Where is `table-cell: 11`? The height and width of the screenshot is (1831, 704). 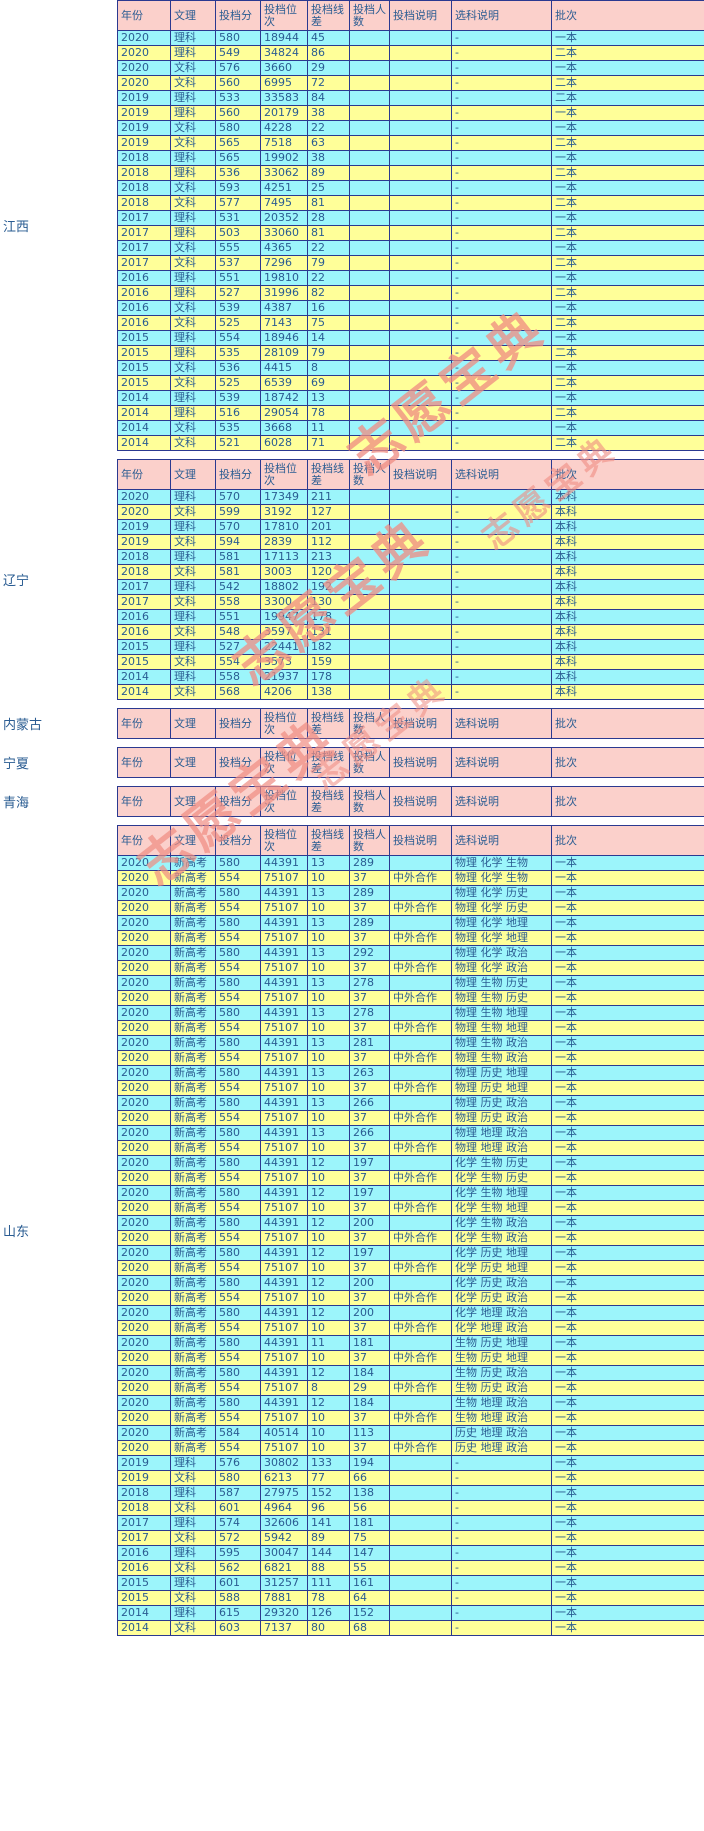
table-cell: 11 is located at coordinates (328, 428).